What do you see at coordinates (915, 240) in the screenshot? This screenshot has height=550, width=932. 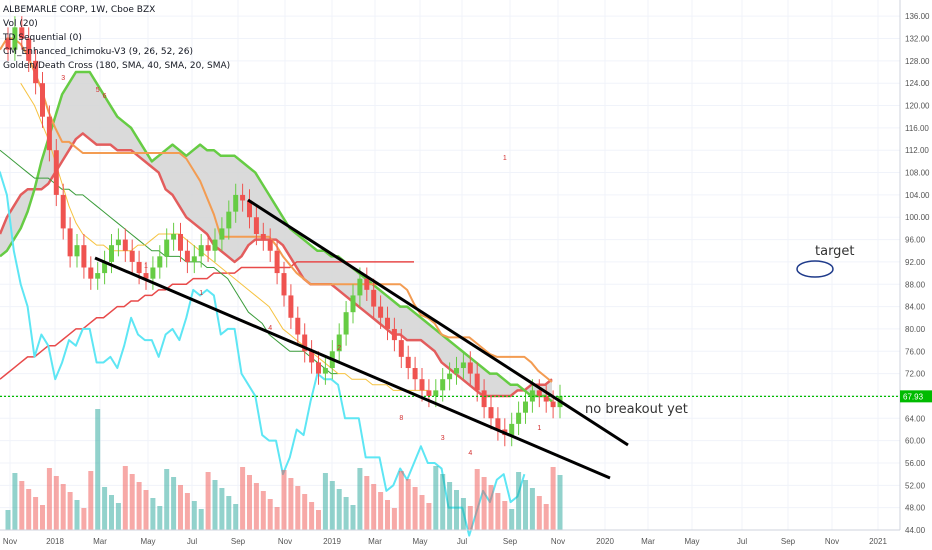 I see `y-tick-label: 96.00` at bounding box center [915, 240].